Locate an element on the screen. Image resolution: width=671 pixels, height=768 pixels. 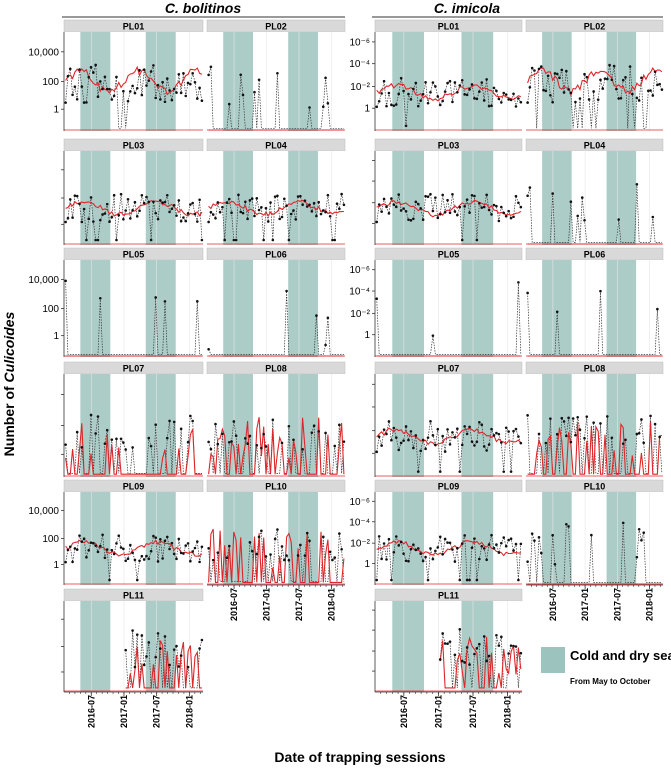
panel-c-bolitinos-pl06: PL06 is located at coordinates (276, 302).